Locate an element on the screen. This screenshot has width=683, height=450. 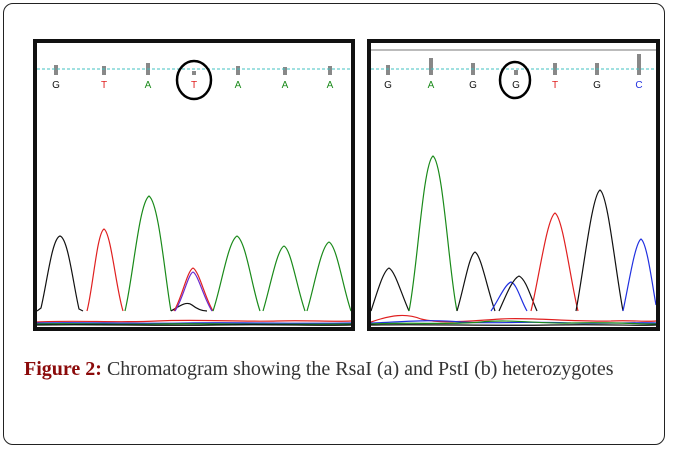
trace-peak-c is located at coordinates (639, 275).